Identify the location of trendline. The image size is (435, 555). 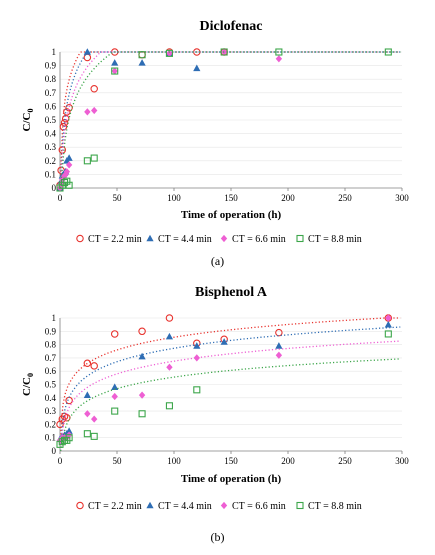
(230, 405).